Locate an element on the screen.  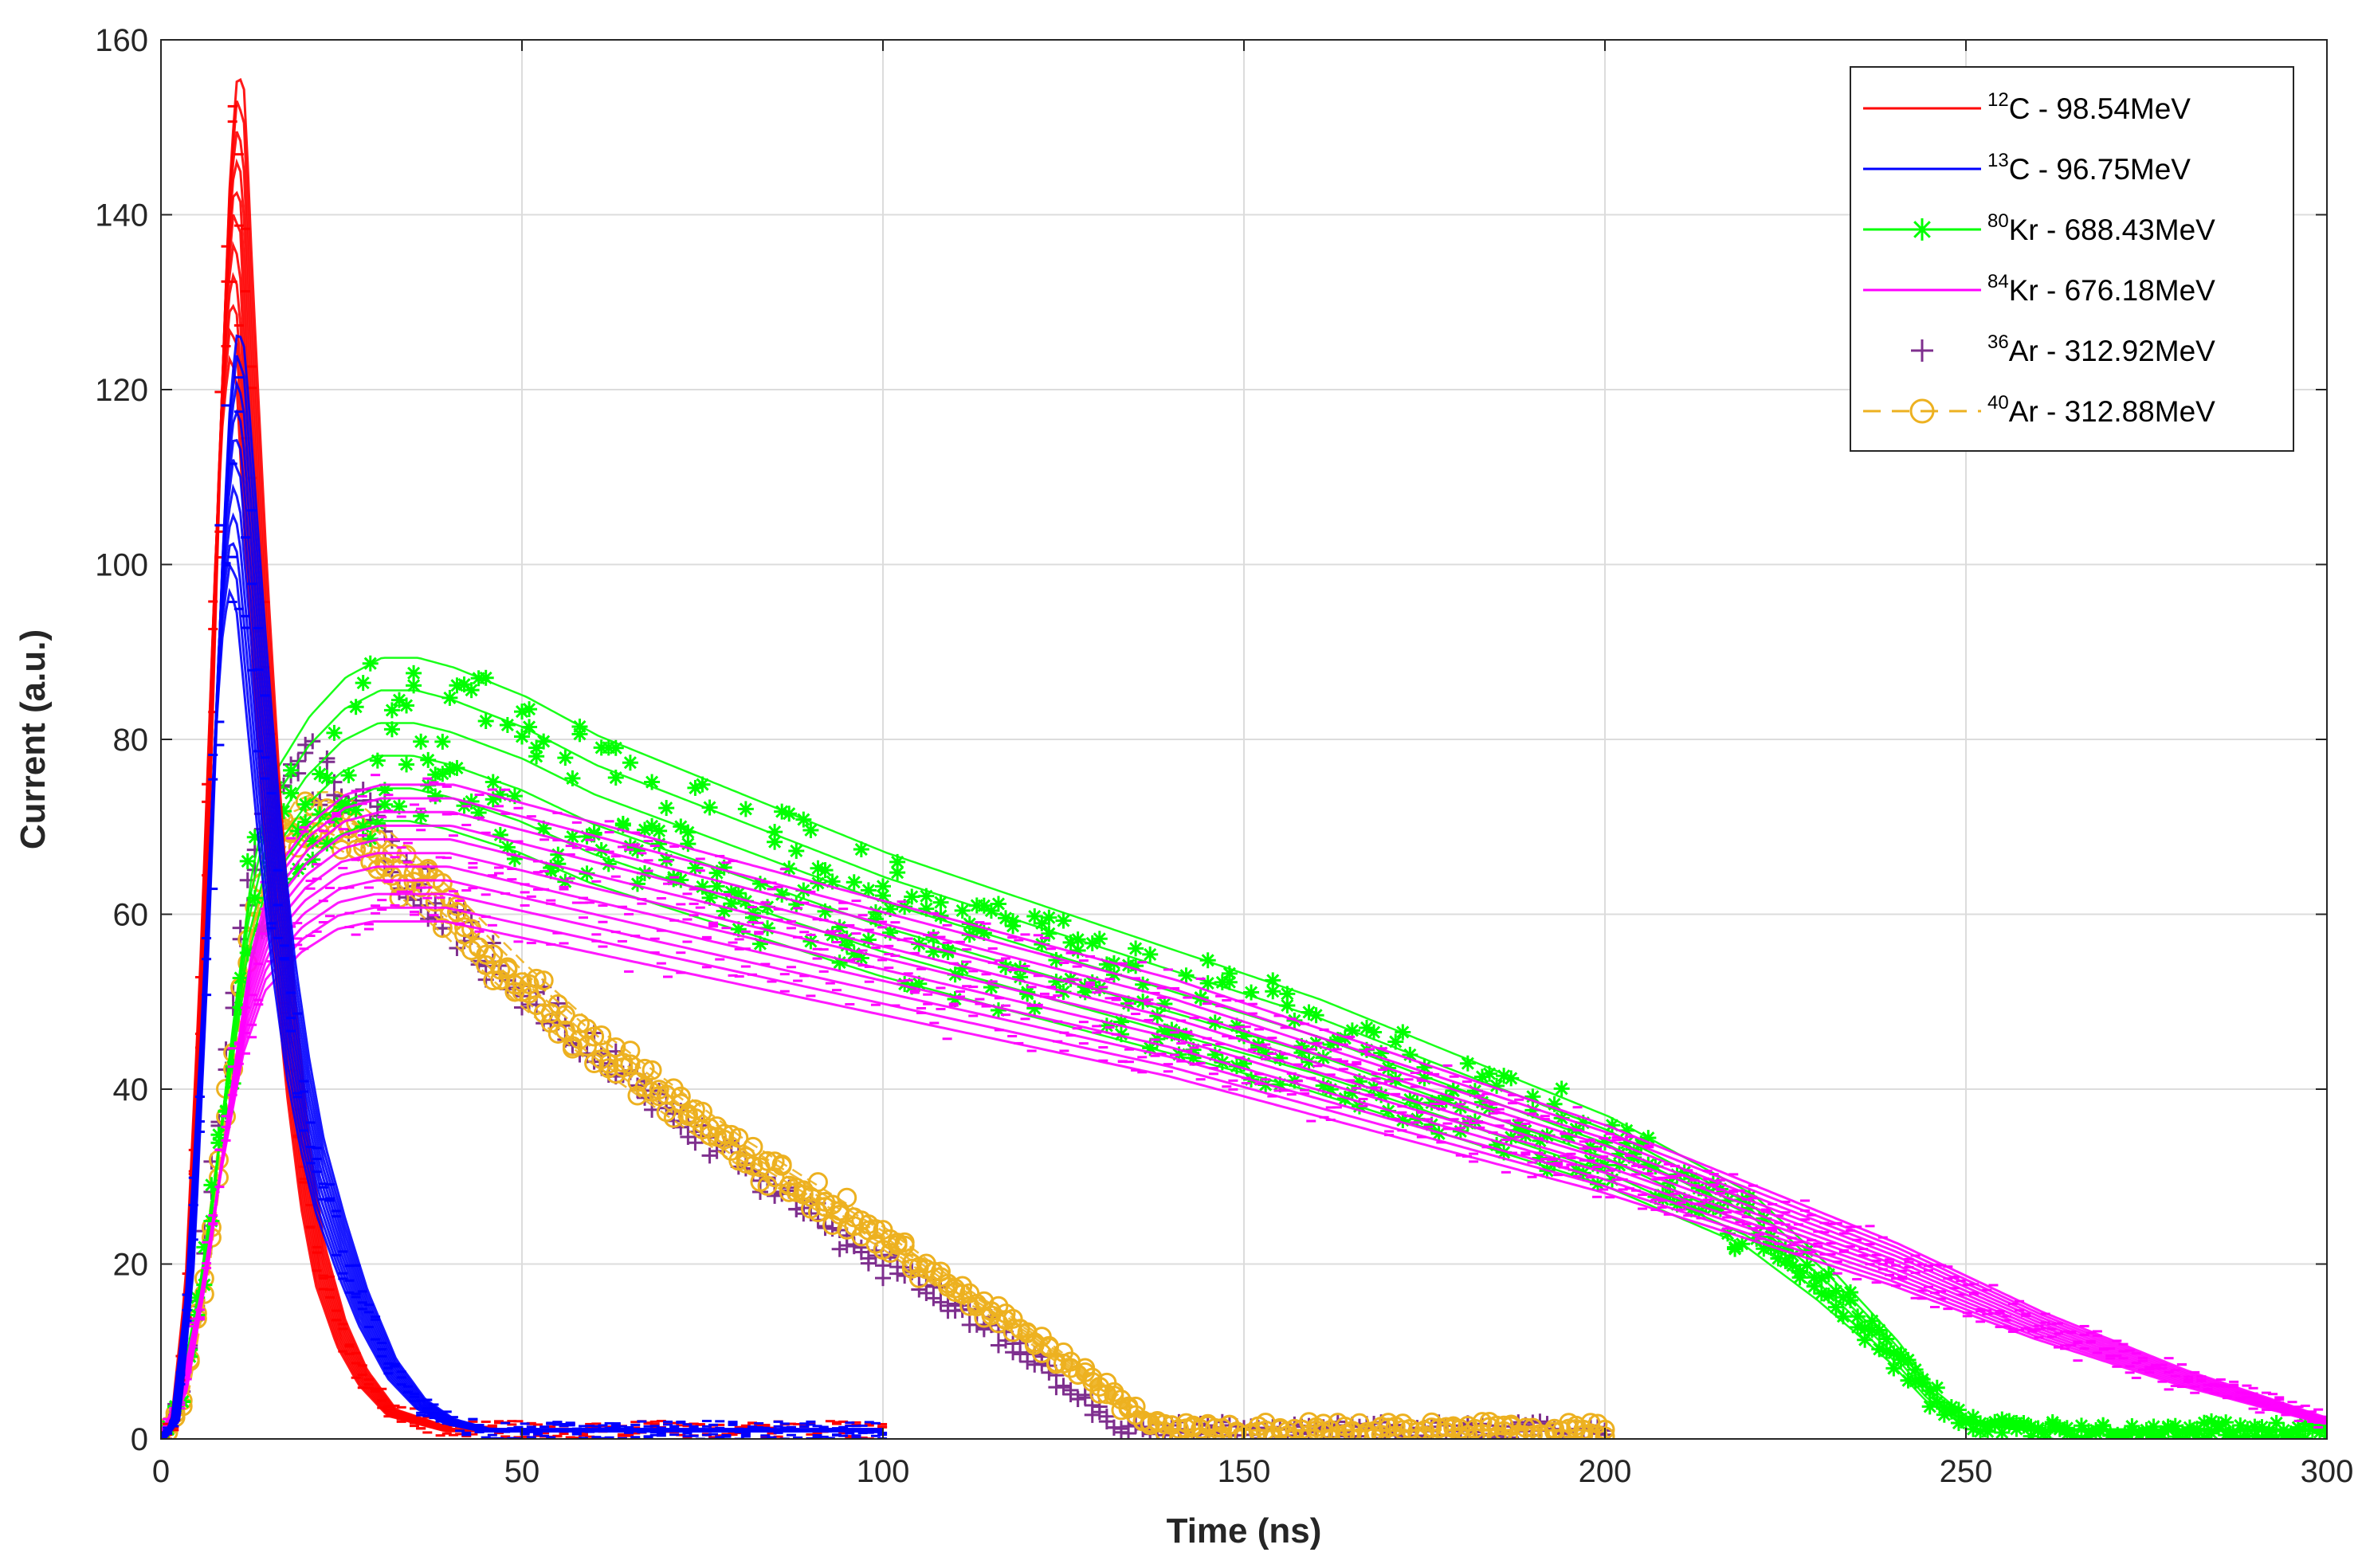
x-tick-label: 100 is located at coordinates (884, 1471).